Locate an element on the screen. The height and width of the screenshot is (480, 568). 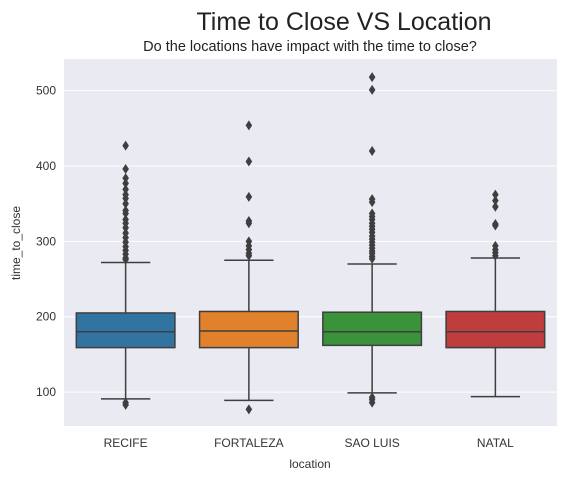
y-tick-label: 100 is located at coordinates (46, 392).